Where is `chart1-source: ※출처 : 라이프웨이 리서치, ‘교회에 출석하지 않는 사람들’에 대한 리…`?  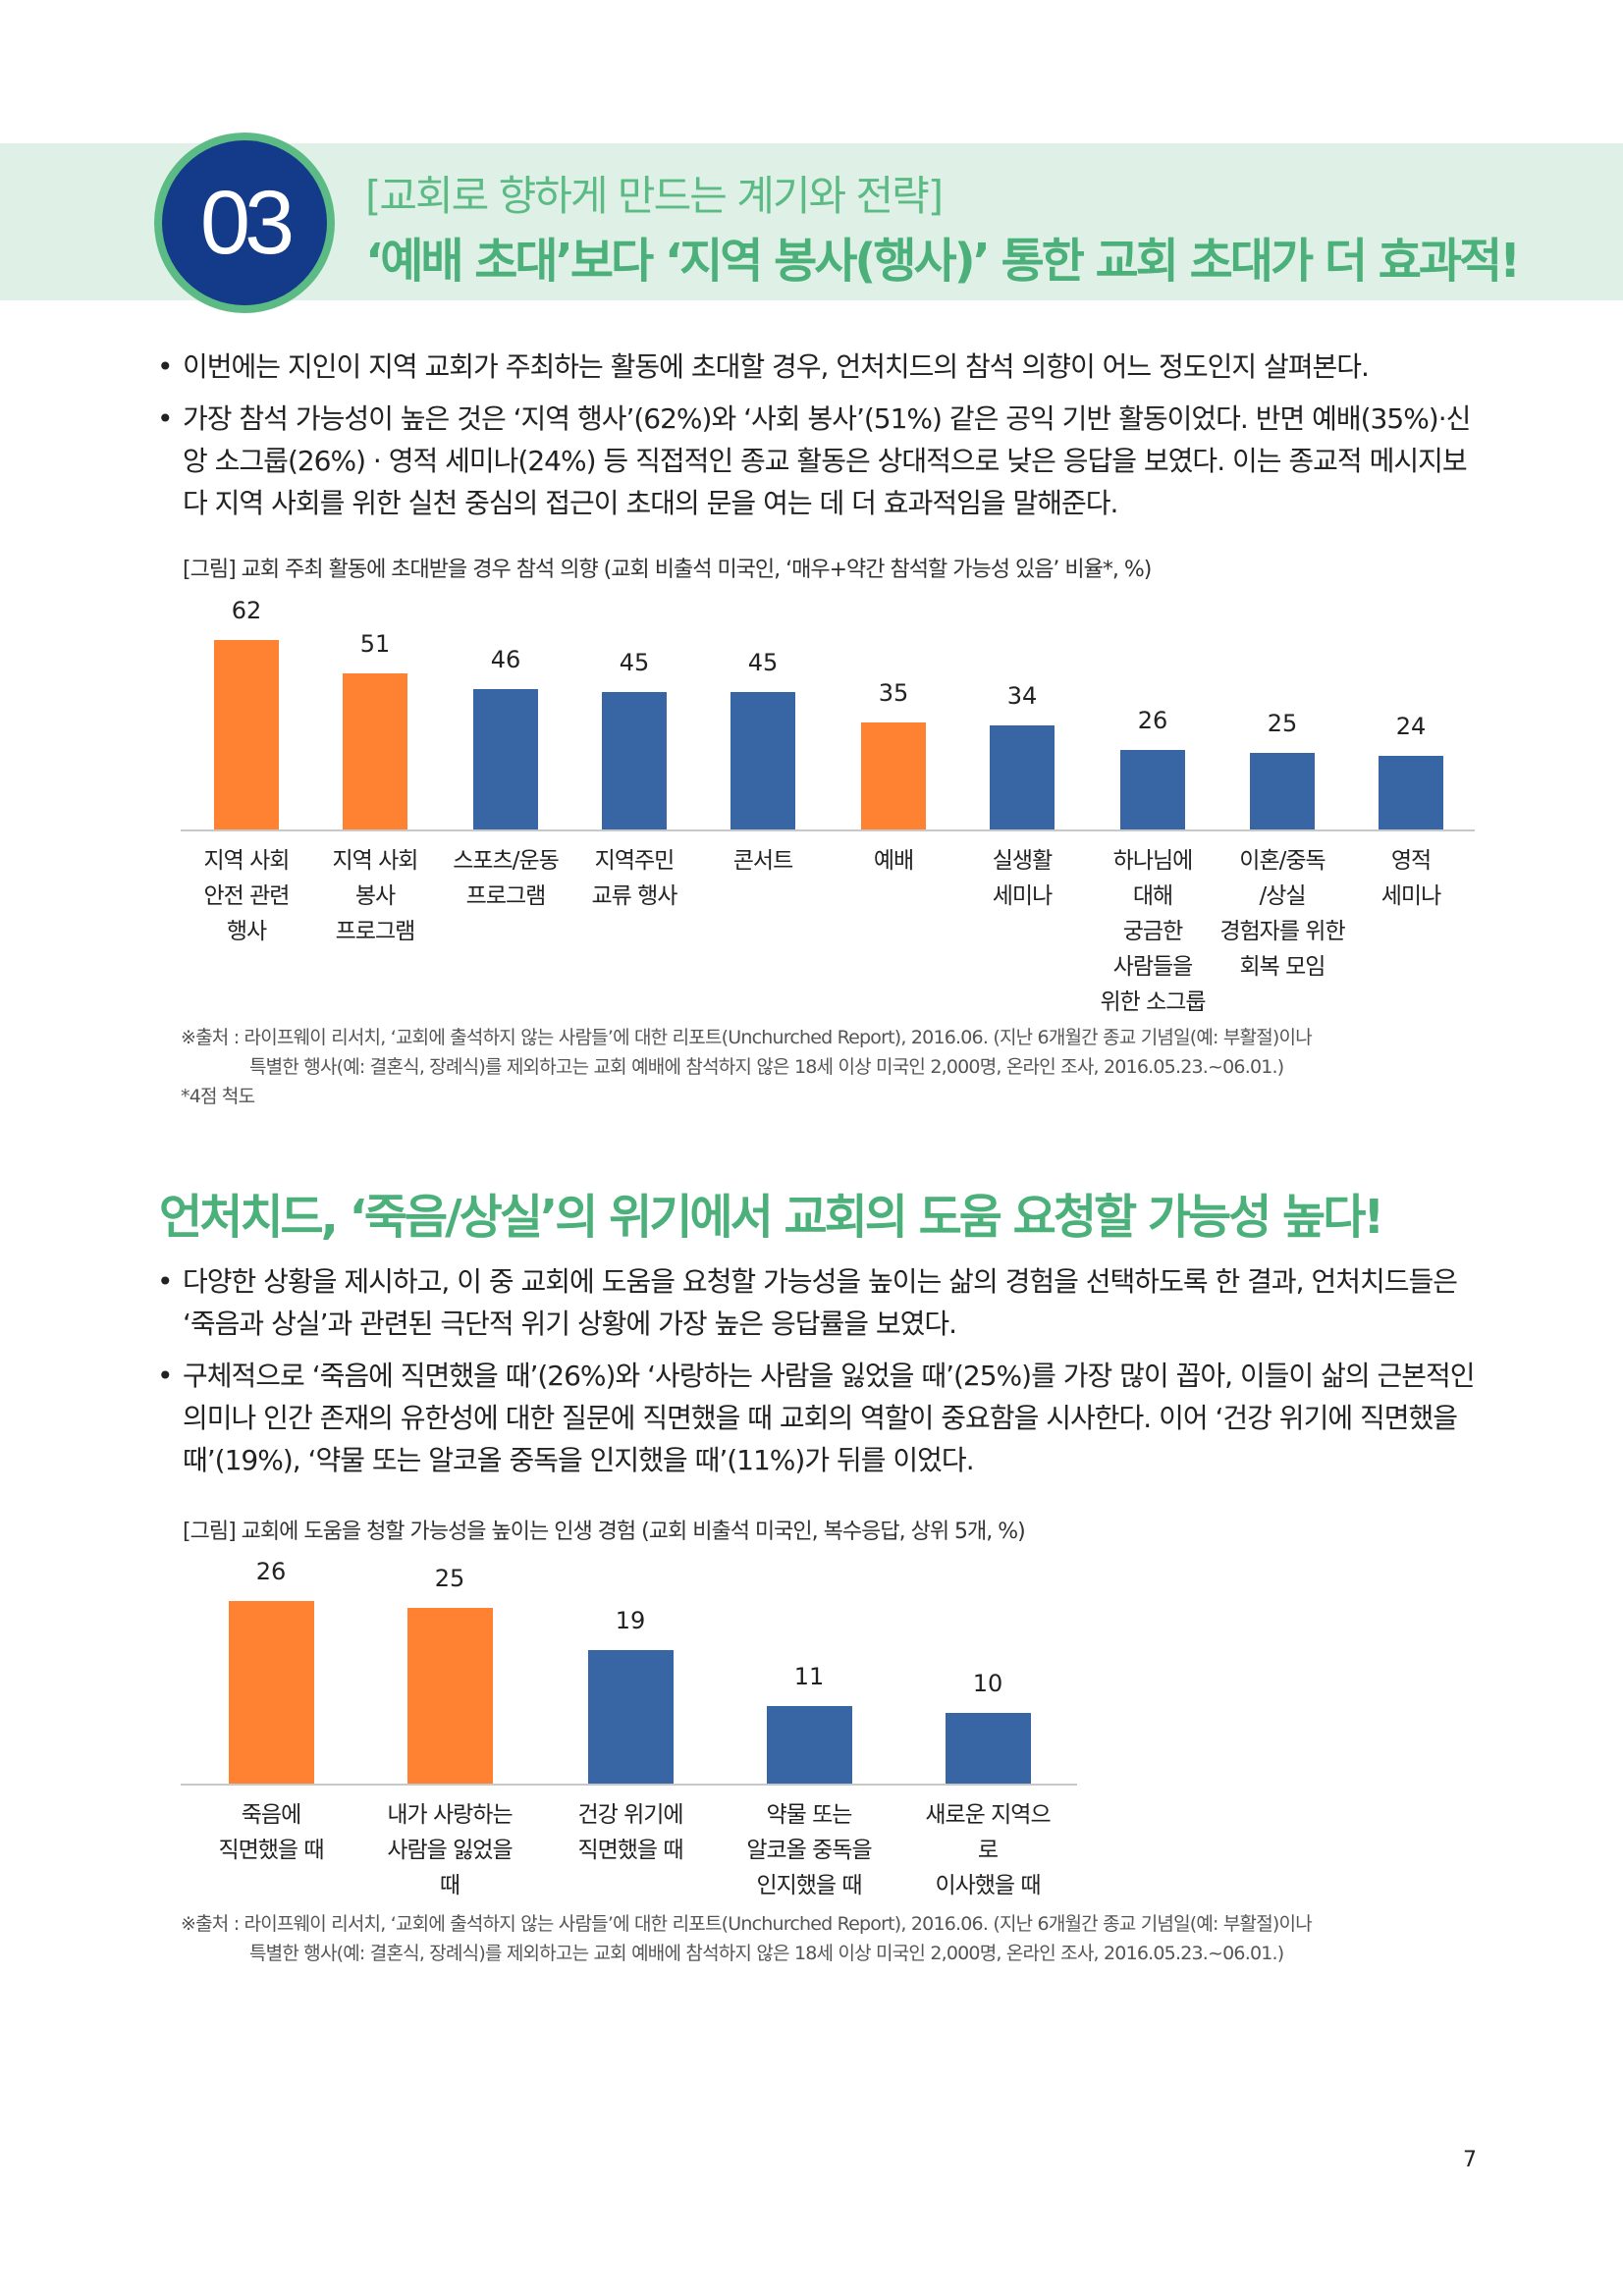
chart1-source: ※출처 : 라이프웨이 리서치, ‘교회에 출석하지 않는 사람들’에 대한 리… is located at coordinates (747, 1067).